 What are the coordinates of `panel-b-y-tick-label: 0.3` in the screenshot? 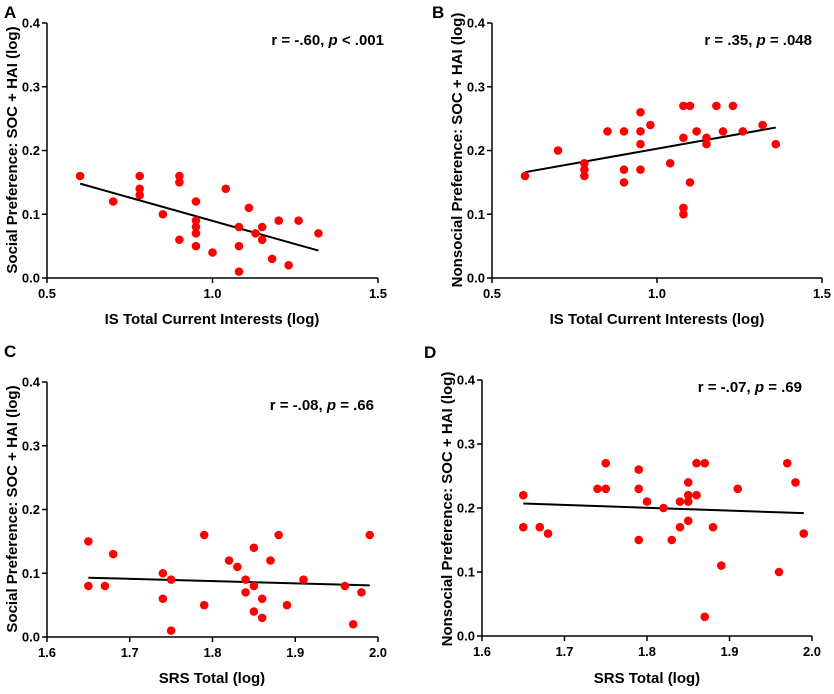 It's located at (476, 86).